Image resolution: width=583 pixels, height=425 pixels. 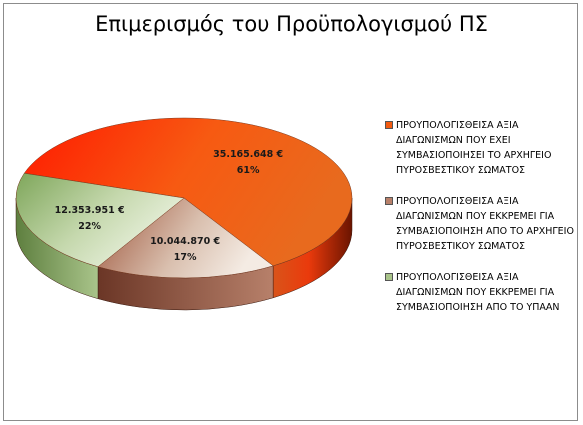 I want to click on data-label-percent: 17%, so click(x=185, y=257).